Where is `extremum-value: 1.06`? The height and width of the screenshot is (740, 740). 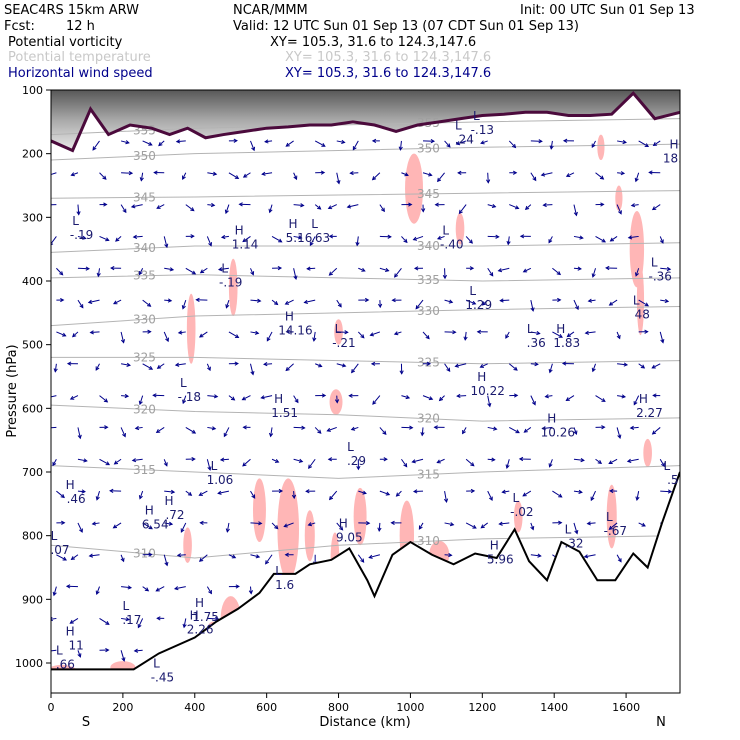 extremum-value: 1.06 is located at coordinates (220, 480).